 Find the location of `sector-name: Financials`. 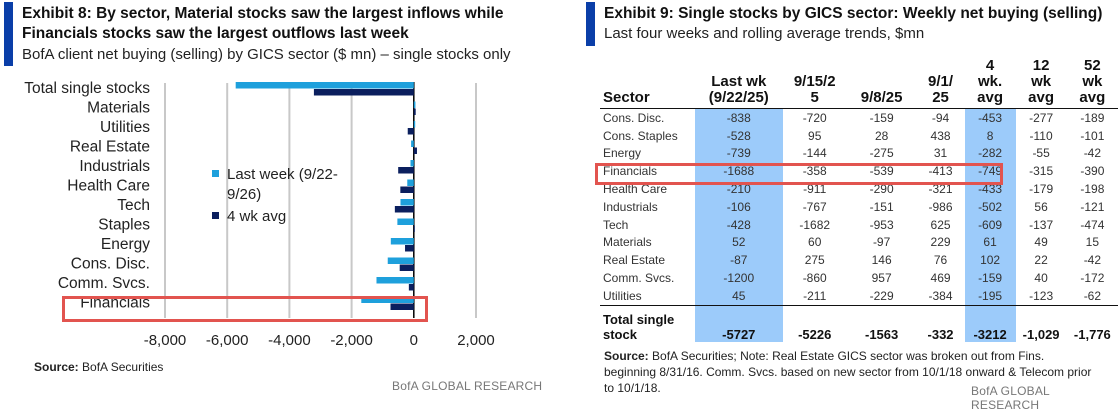

sector-name: Financials is located at coordinates (630, 171).